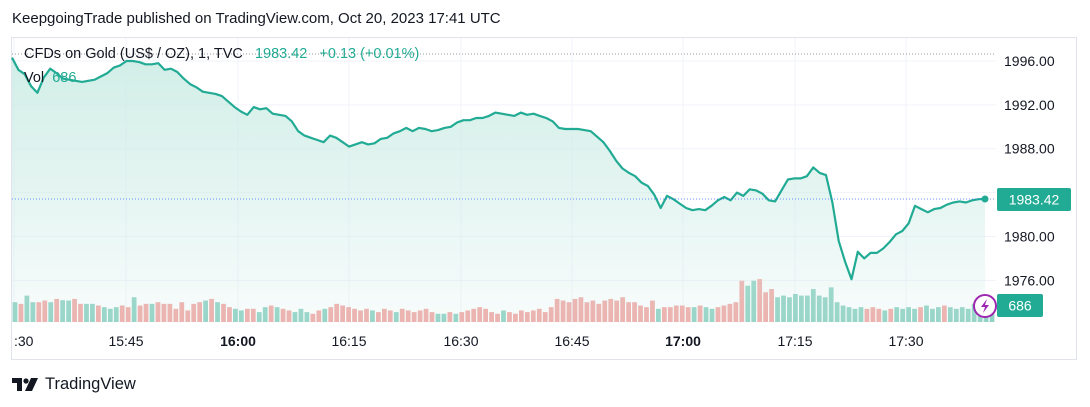  Describe the element at coordinates (905, 341) in the screenshot. I see `x-tick-label: 17:30` at that location.